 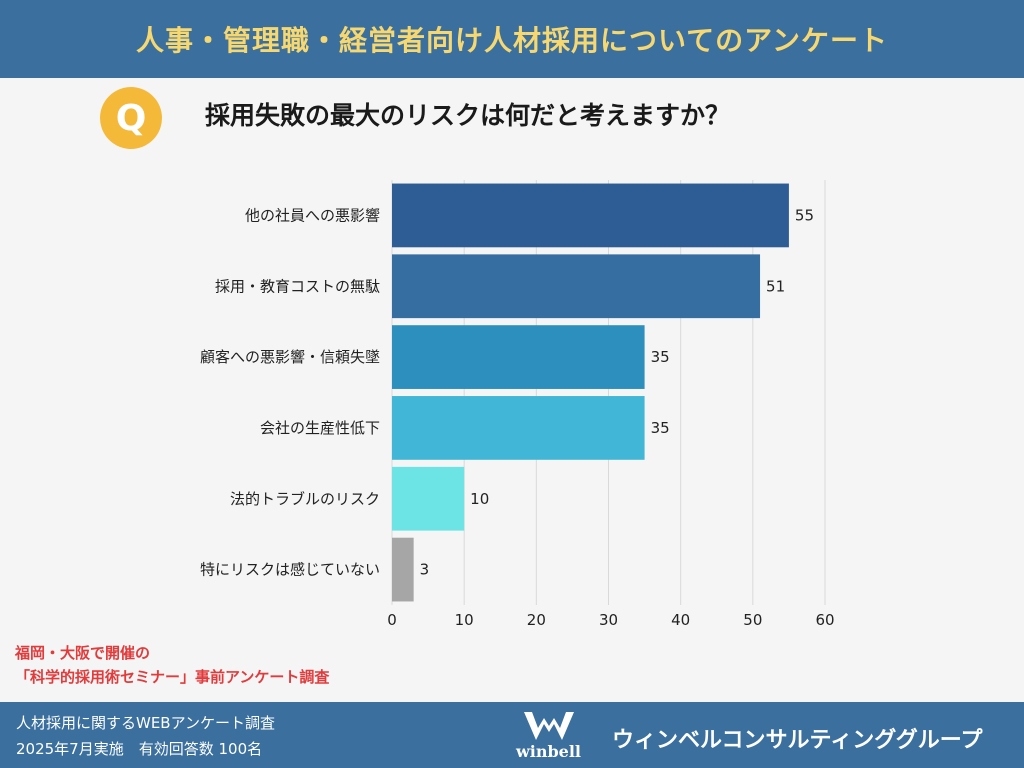 What do you see at coordinates (464, 620) in the screenshot?
I see `x-tick-label: 10` at bounding box center [464, 620].